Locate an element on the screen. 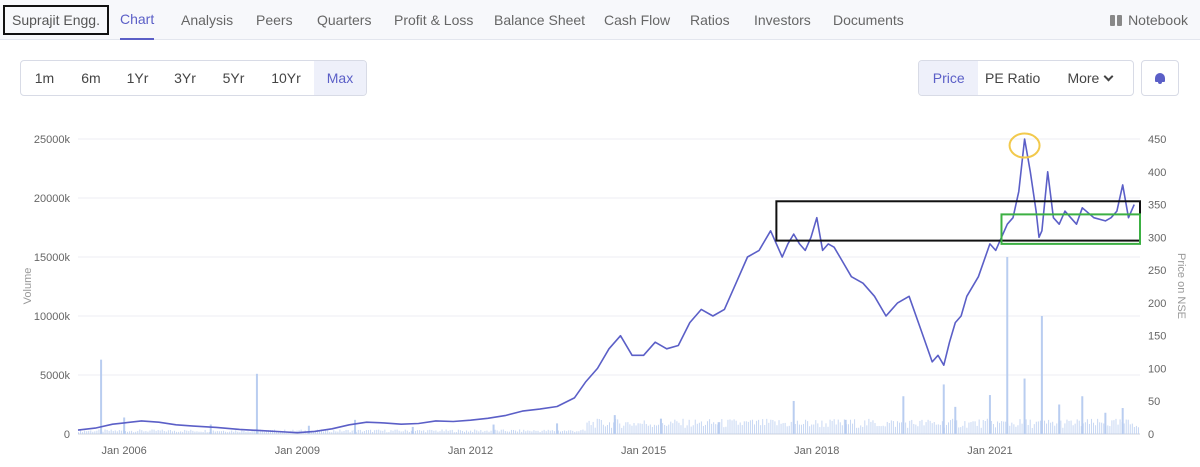 The image size is (1200, 467). range-5yr-button: 5Yr is located at coordinates (233, 78).